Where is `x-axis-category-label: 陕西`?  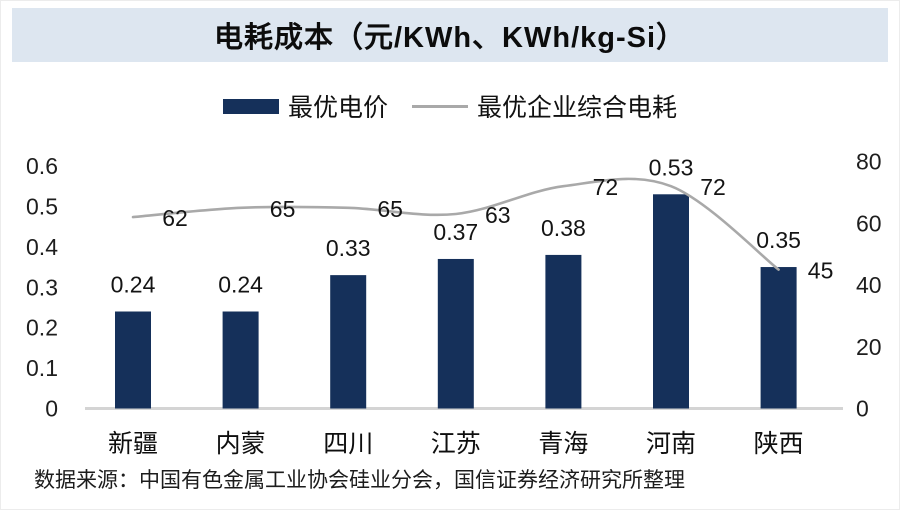 x-axis-category-label: 陕西 is located at coordinates (779, 444).